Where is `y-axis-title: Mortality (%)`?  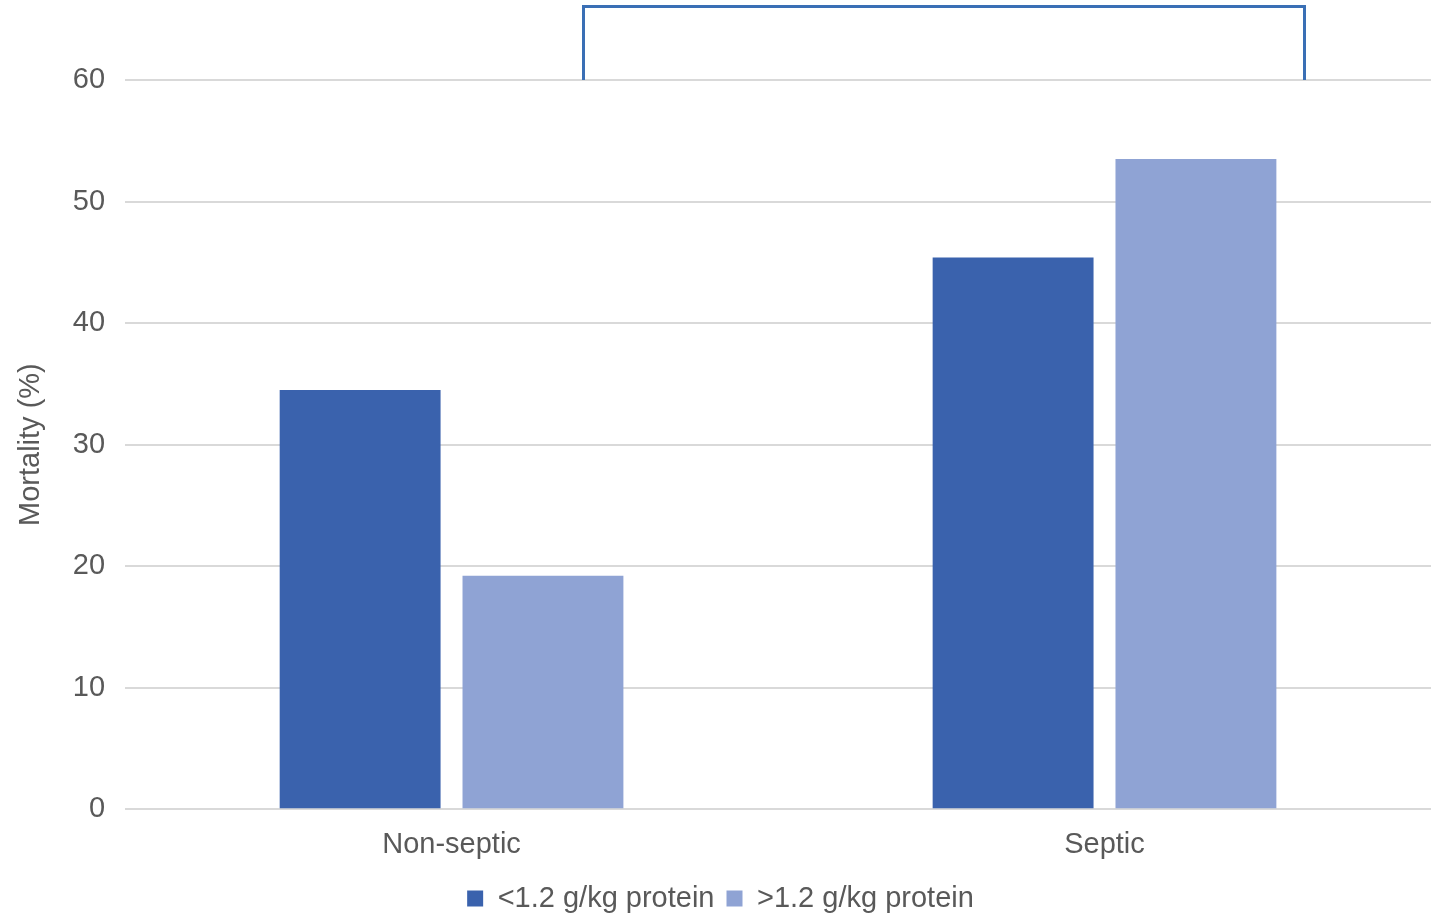
y-axis-title: Mortality (%) is located at coordinates (29, 444).